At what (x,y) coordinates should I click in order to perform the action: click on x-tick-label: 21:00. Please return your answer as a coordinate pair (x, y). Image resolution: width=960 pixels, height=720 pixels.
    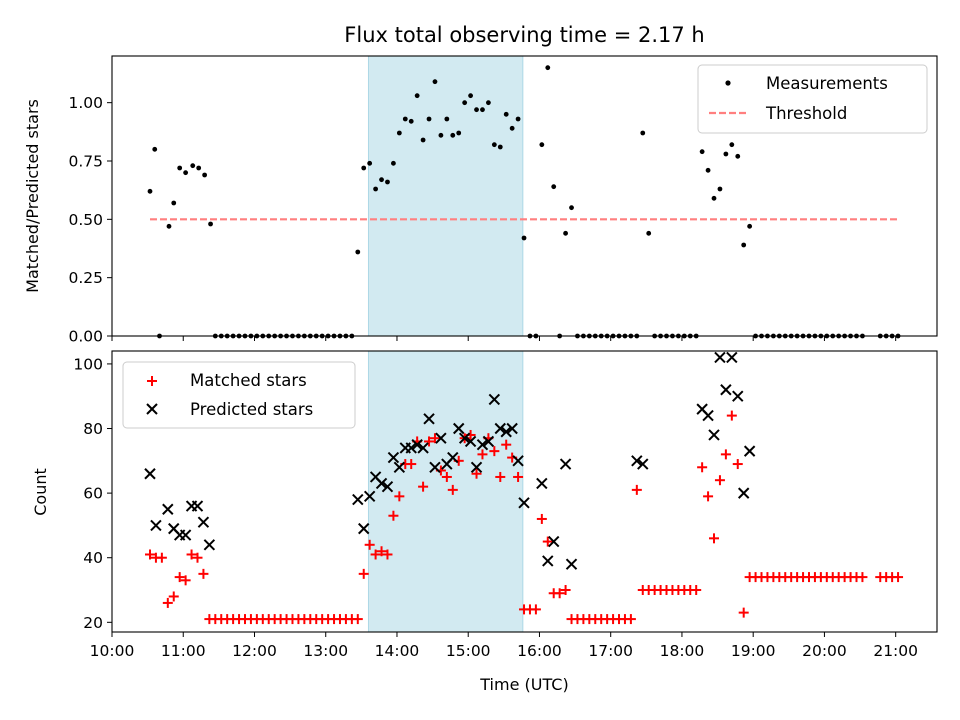
    Looking at the image, I should click on (895, 651).